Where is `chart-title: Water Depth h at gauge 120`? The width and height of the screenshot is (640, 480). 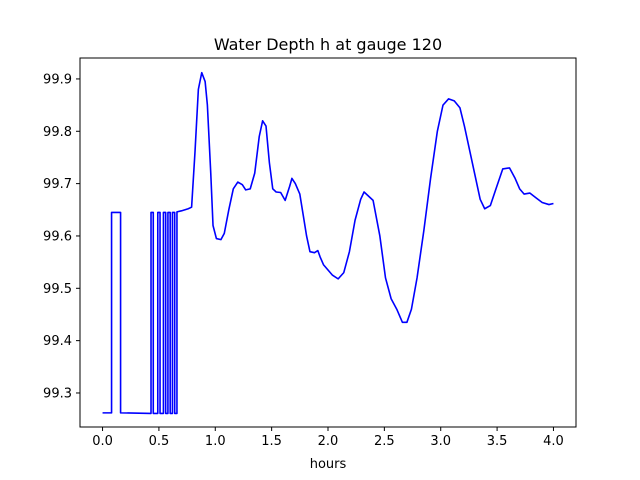
chart-title: Water Depth h at gauge 120 is located at coordinates (328, 44).